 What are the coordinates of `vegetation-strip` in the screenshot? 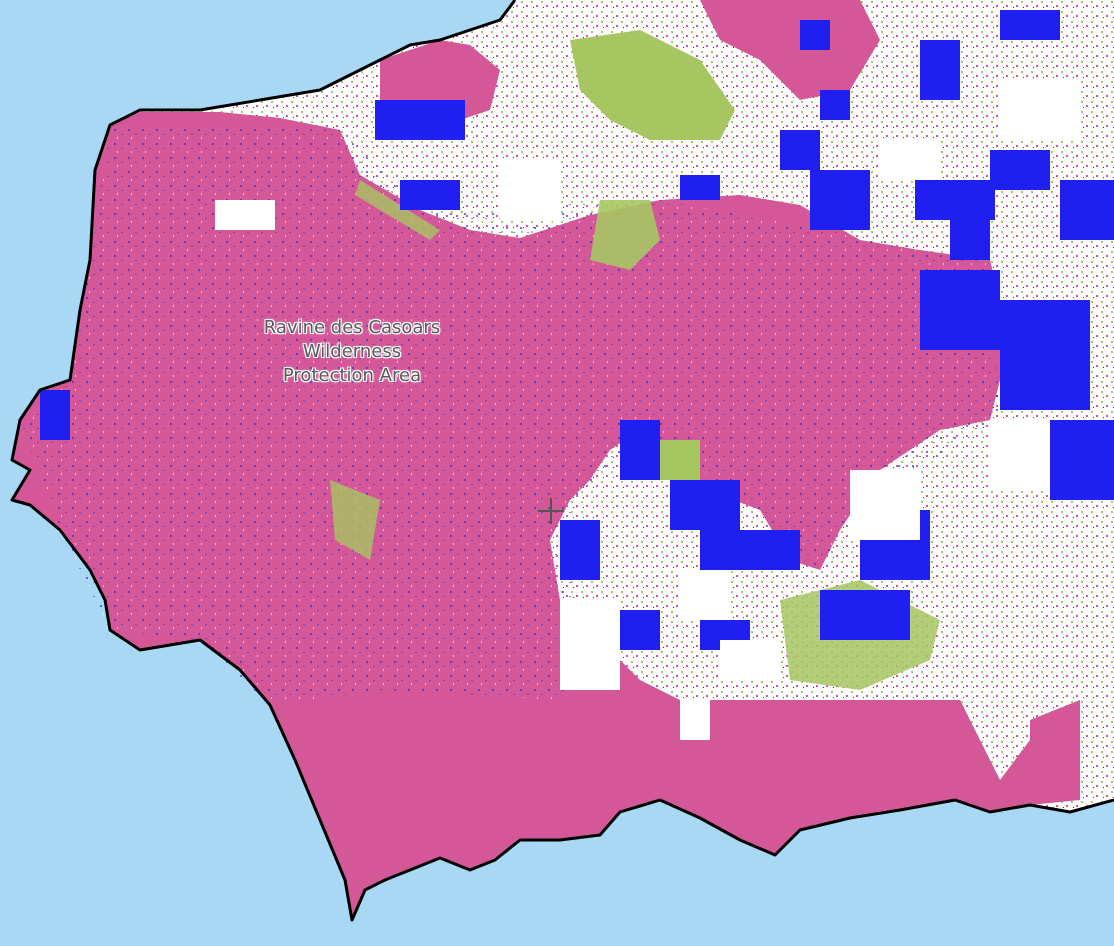 It's located at (397, 210).